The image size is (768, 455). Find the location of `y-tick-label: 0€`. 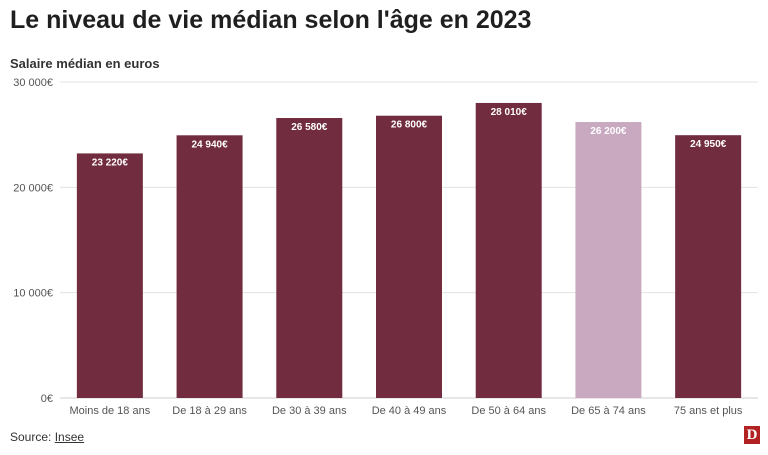

y-tick-label: 0€ is located at coordinates (47, 399).